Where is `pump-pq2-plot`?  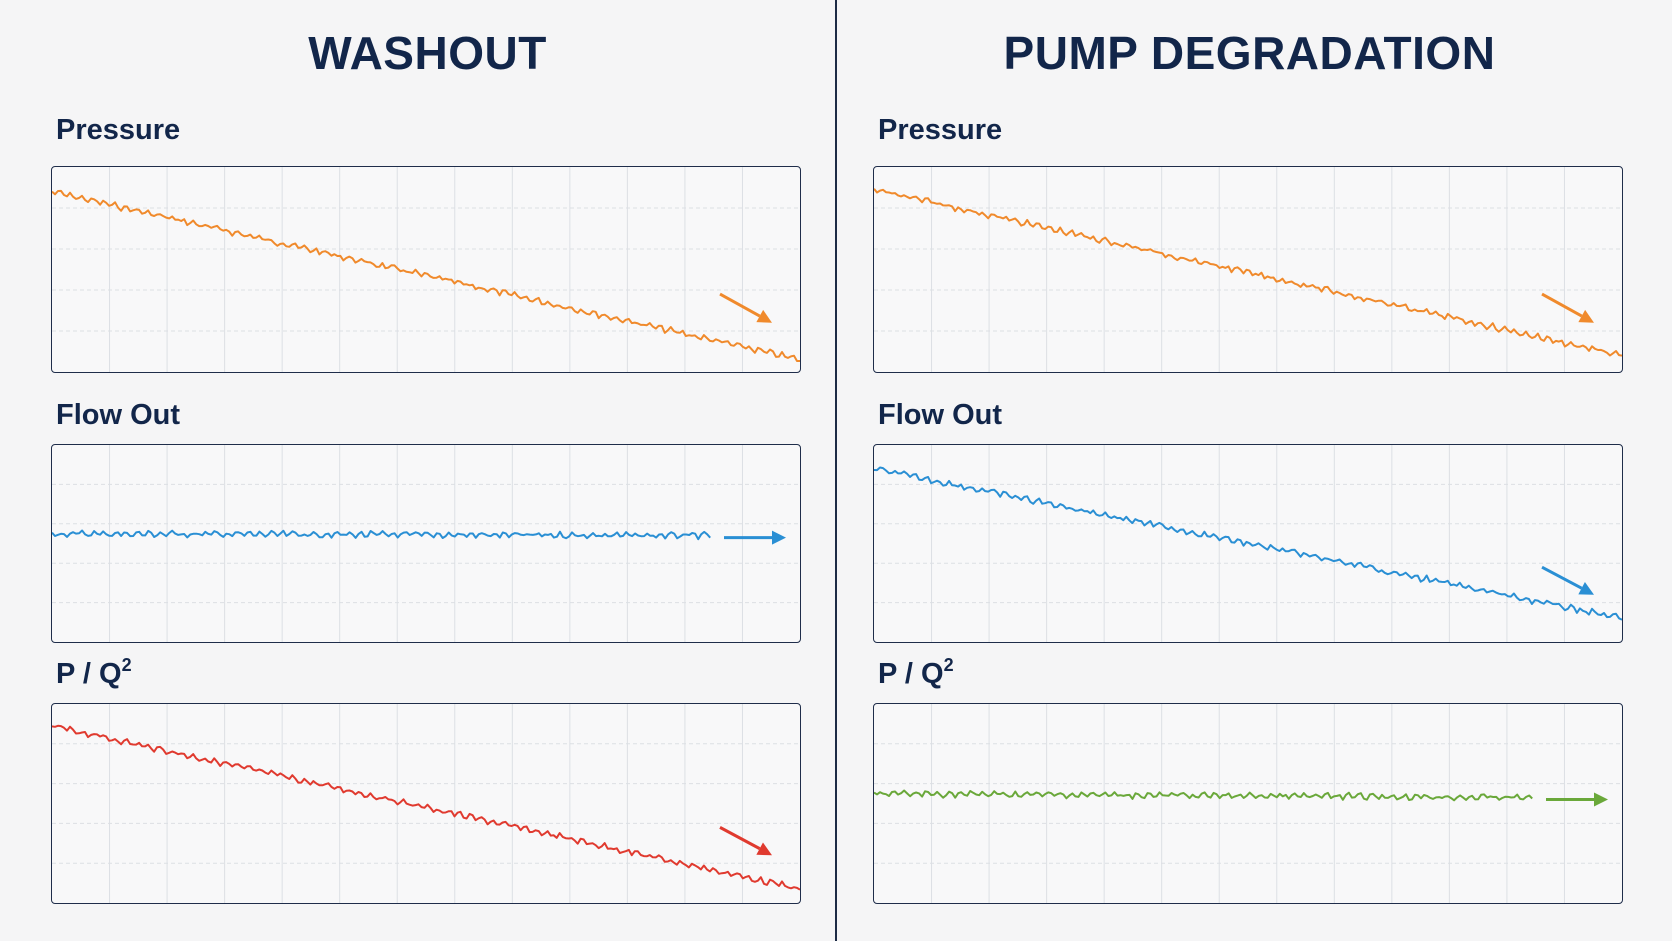 pump-pq2-plot is located at coordinates (1248, 803).